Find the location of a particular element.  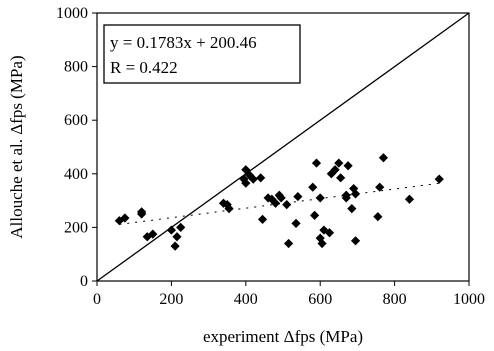

x-tick-label: 0 is located at coordinates (97, 299).